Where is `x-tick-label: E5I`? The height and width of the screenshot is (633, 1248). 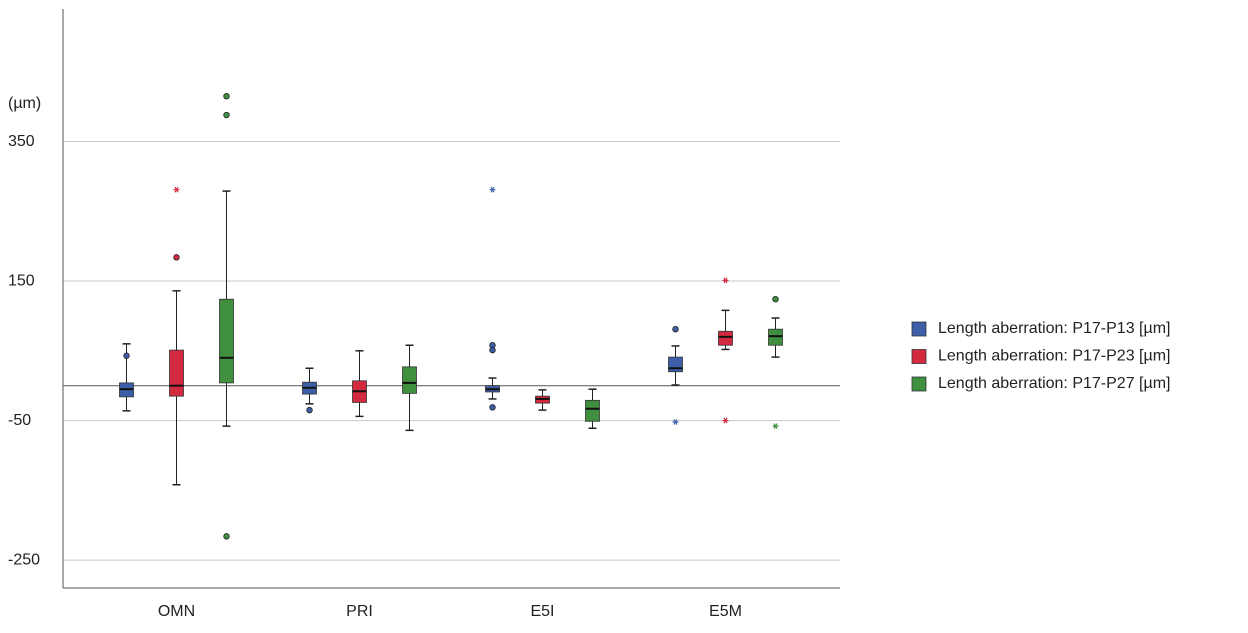 x-tick-label: E5I is located at coordinates (542, 611).